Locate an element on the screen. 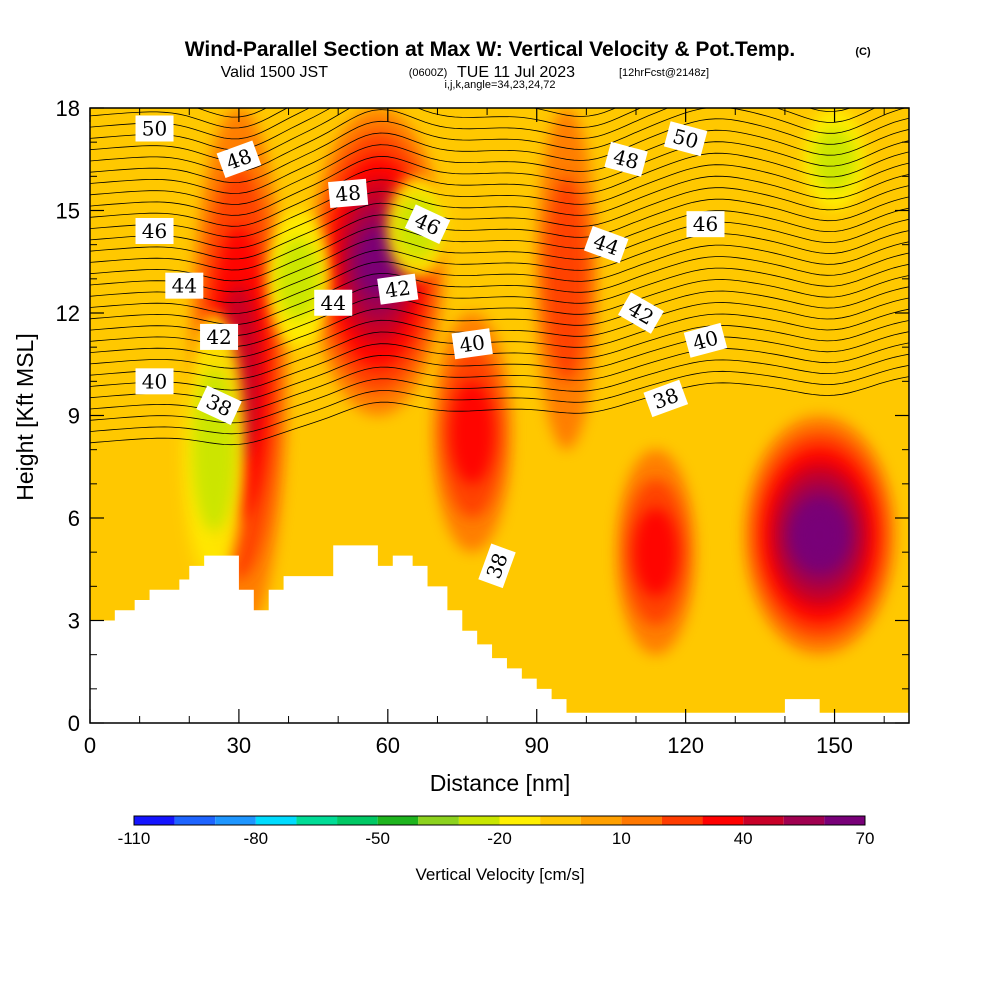  contour-label-8: 42 is located at coordinates (219, 336).